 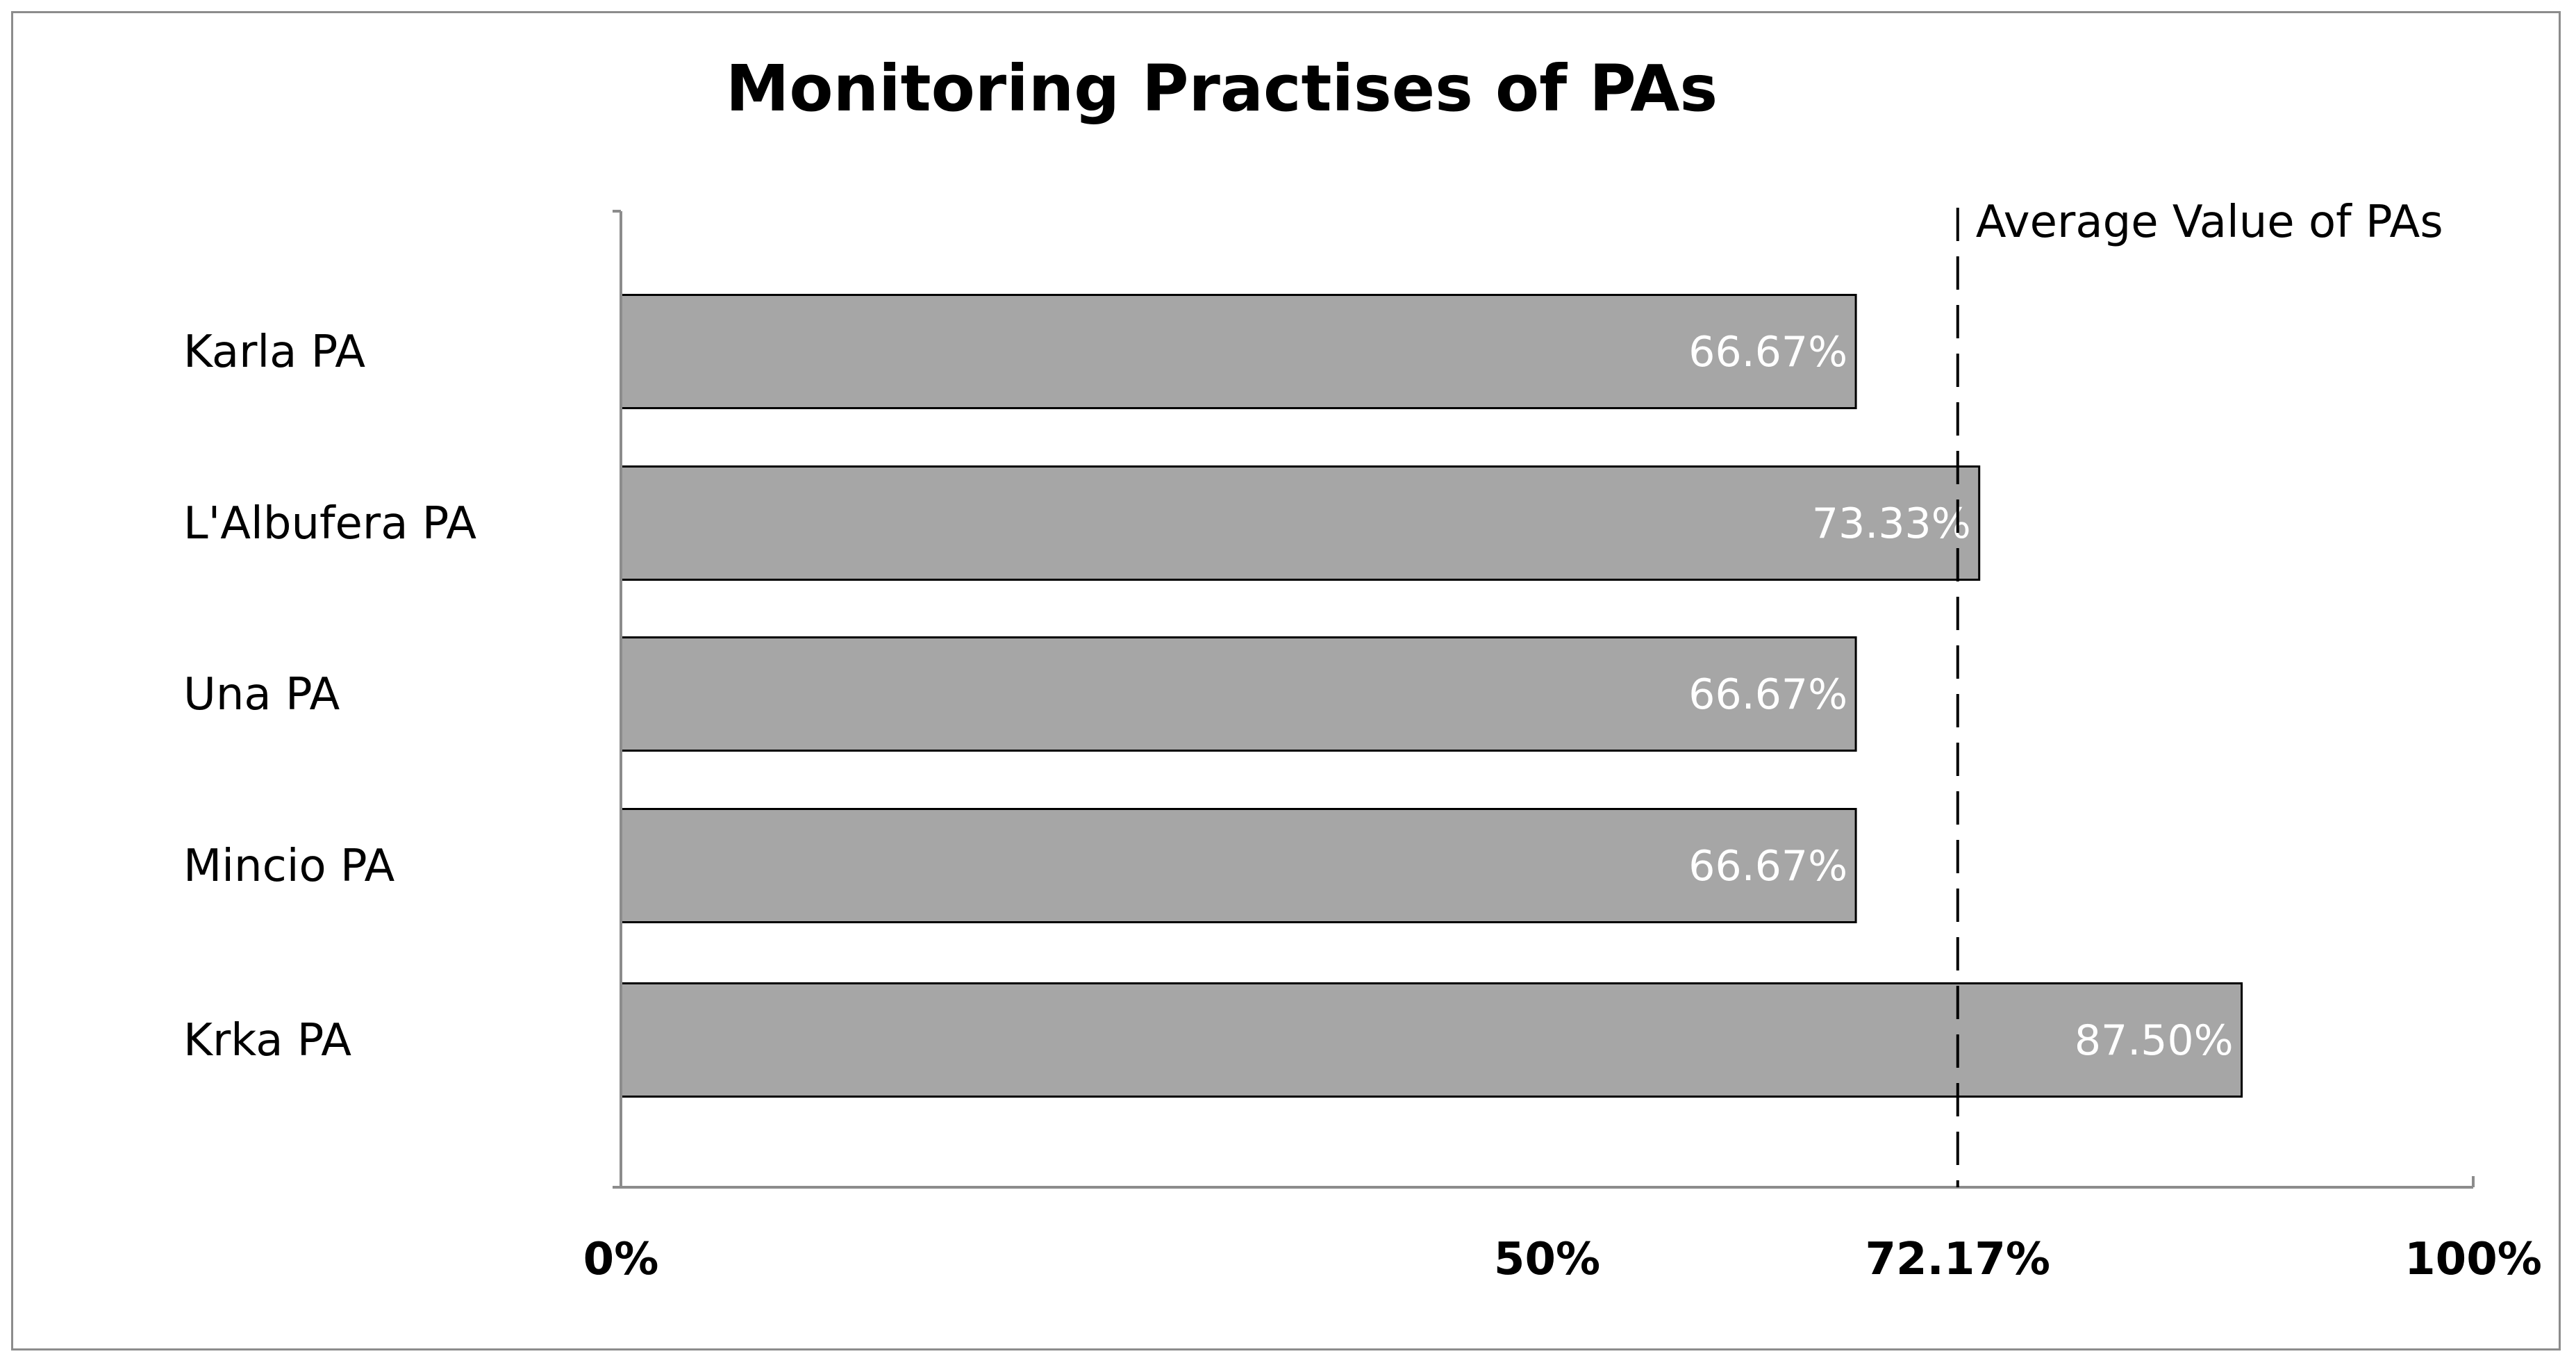 What do you see at coordinates (621, 1259) in the screenshot?
I see `x-tick-label: 0%` at bounding box center [621, 1259].